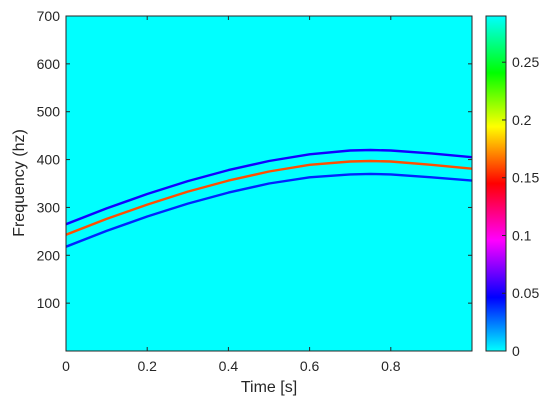 The image size is (550, 408). What do you see at coordinates (269, 387) in the screenshot?
I see `x-axis-label: Time [s]` at bounding box center [269, 387].